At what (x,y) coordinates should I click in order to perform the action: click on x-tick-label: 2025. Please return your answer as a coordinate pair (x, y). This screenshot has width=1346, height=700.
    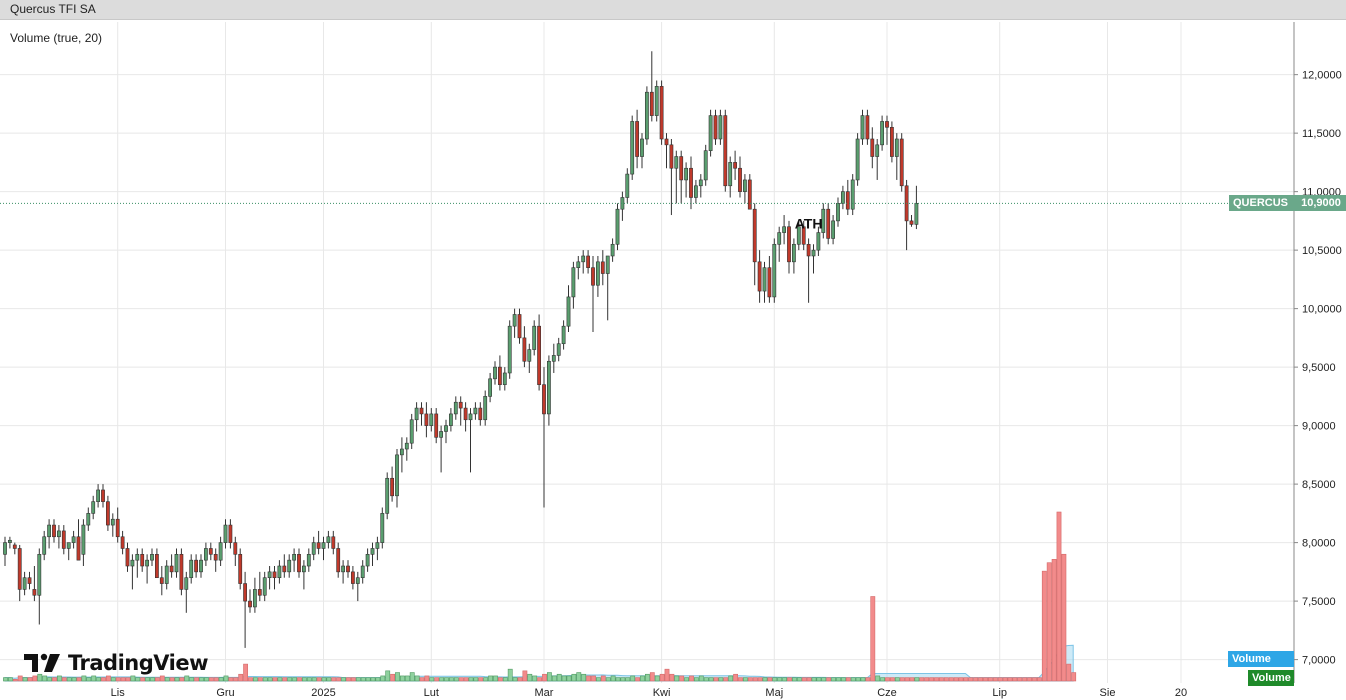
    Looking at the image, I should click on (323, 693).